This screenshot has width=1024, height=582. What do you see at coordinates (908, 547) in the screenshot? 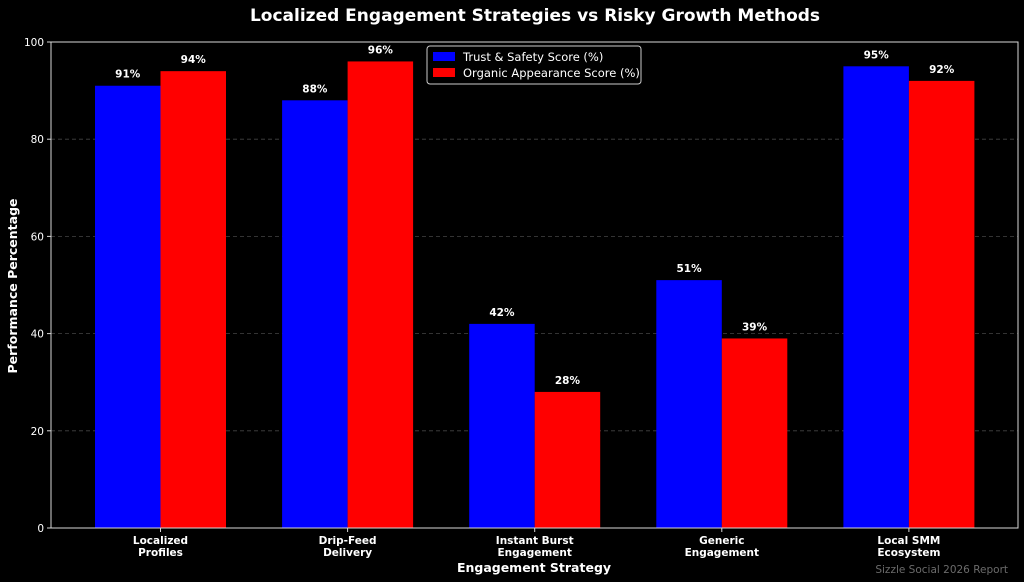
I see `x-tick-label: Local SMM Ecosystem` at bounding box center [908, 547].